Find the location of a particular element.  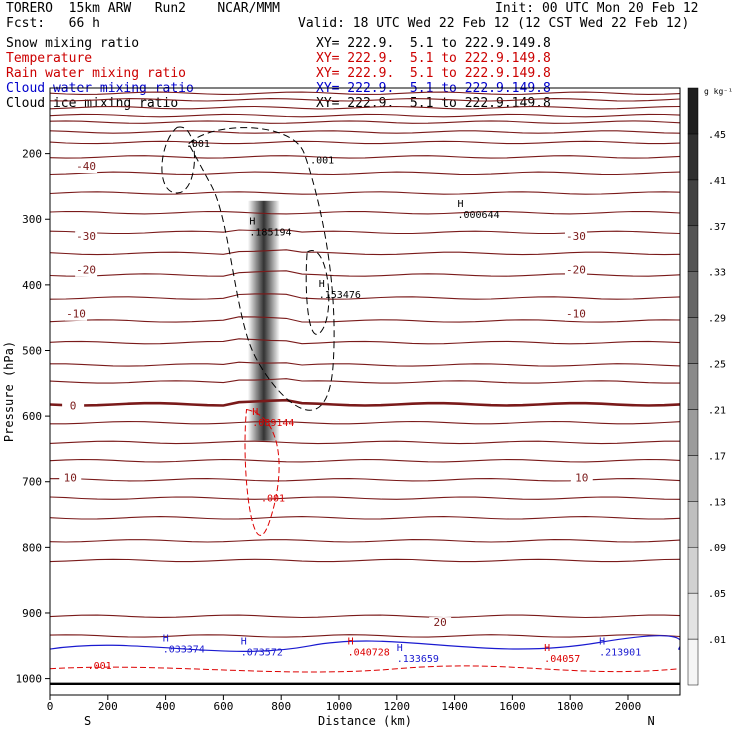

colorbar-tick-label: .05 is located at coordinates (717, 594).